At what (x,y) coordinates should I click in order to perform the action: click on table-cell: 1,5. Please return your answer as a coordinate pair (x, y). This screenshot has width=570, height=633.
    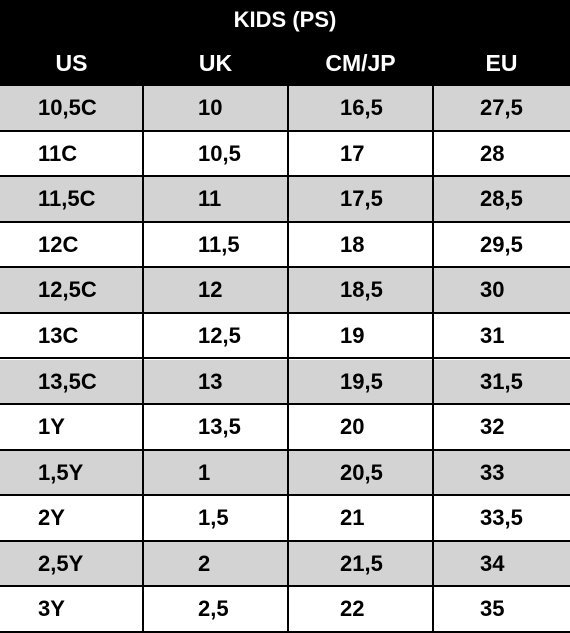
    Looking at the image, I should click on (213, 518).